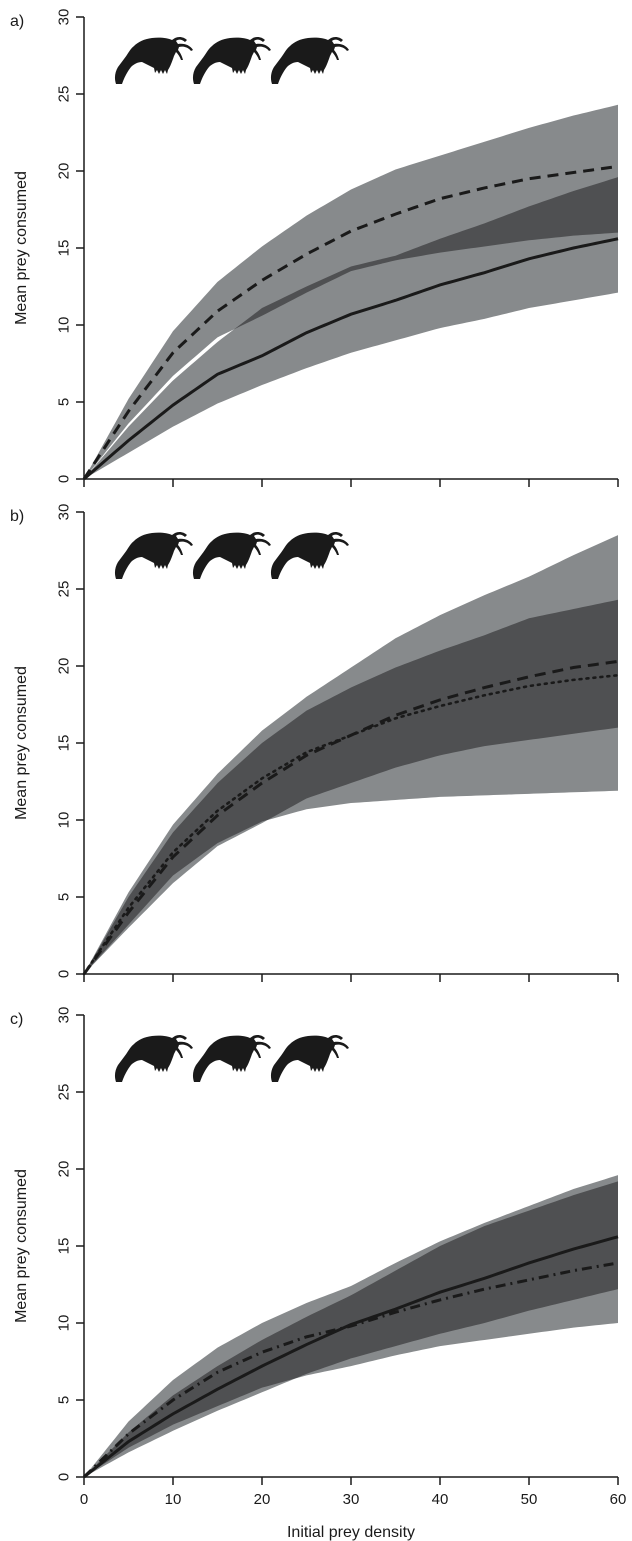 The image size is (632, 1541). I want to click on series-line-dashdot, so click(350, 1370).